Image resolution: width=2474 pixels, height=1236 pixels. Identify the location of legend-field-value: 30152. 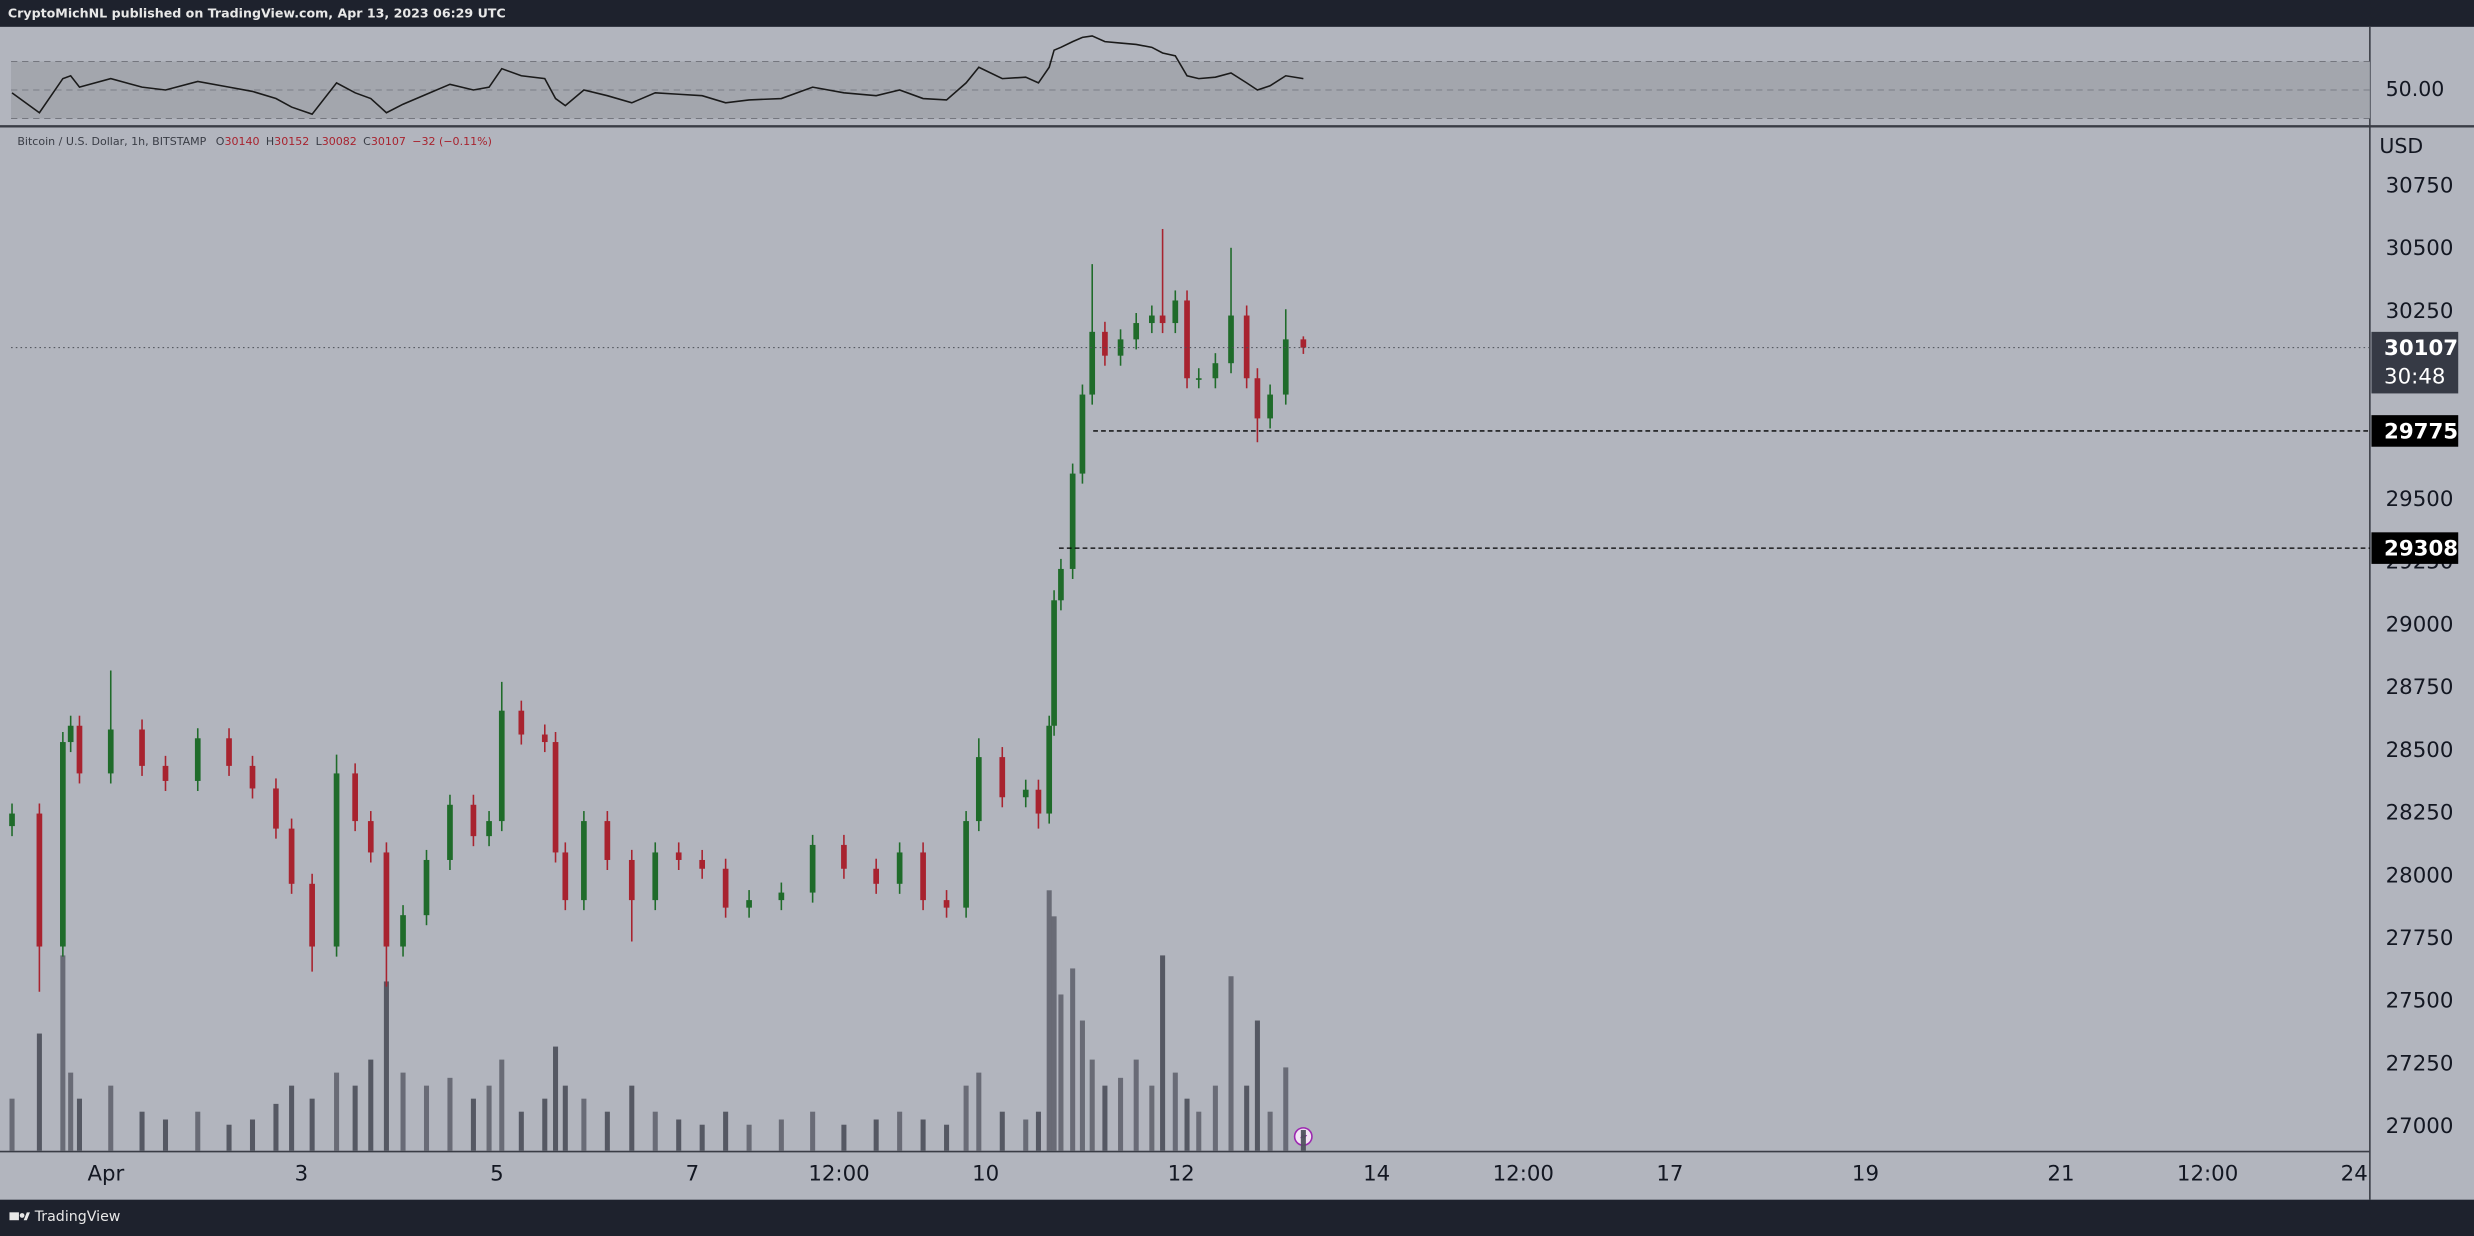
(291, 141).